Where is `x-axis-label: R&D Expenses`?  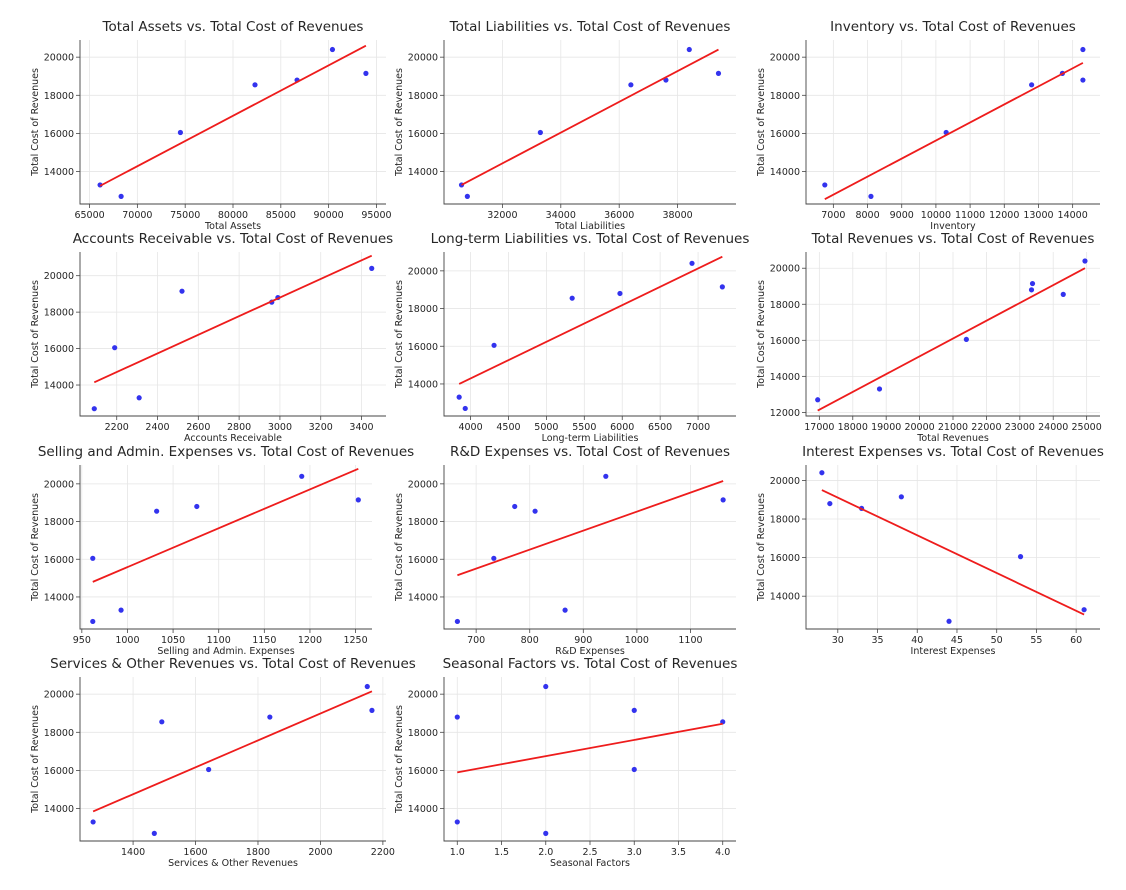 x-axis-label: R&D Expenses is located at coordinates (590, 651).